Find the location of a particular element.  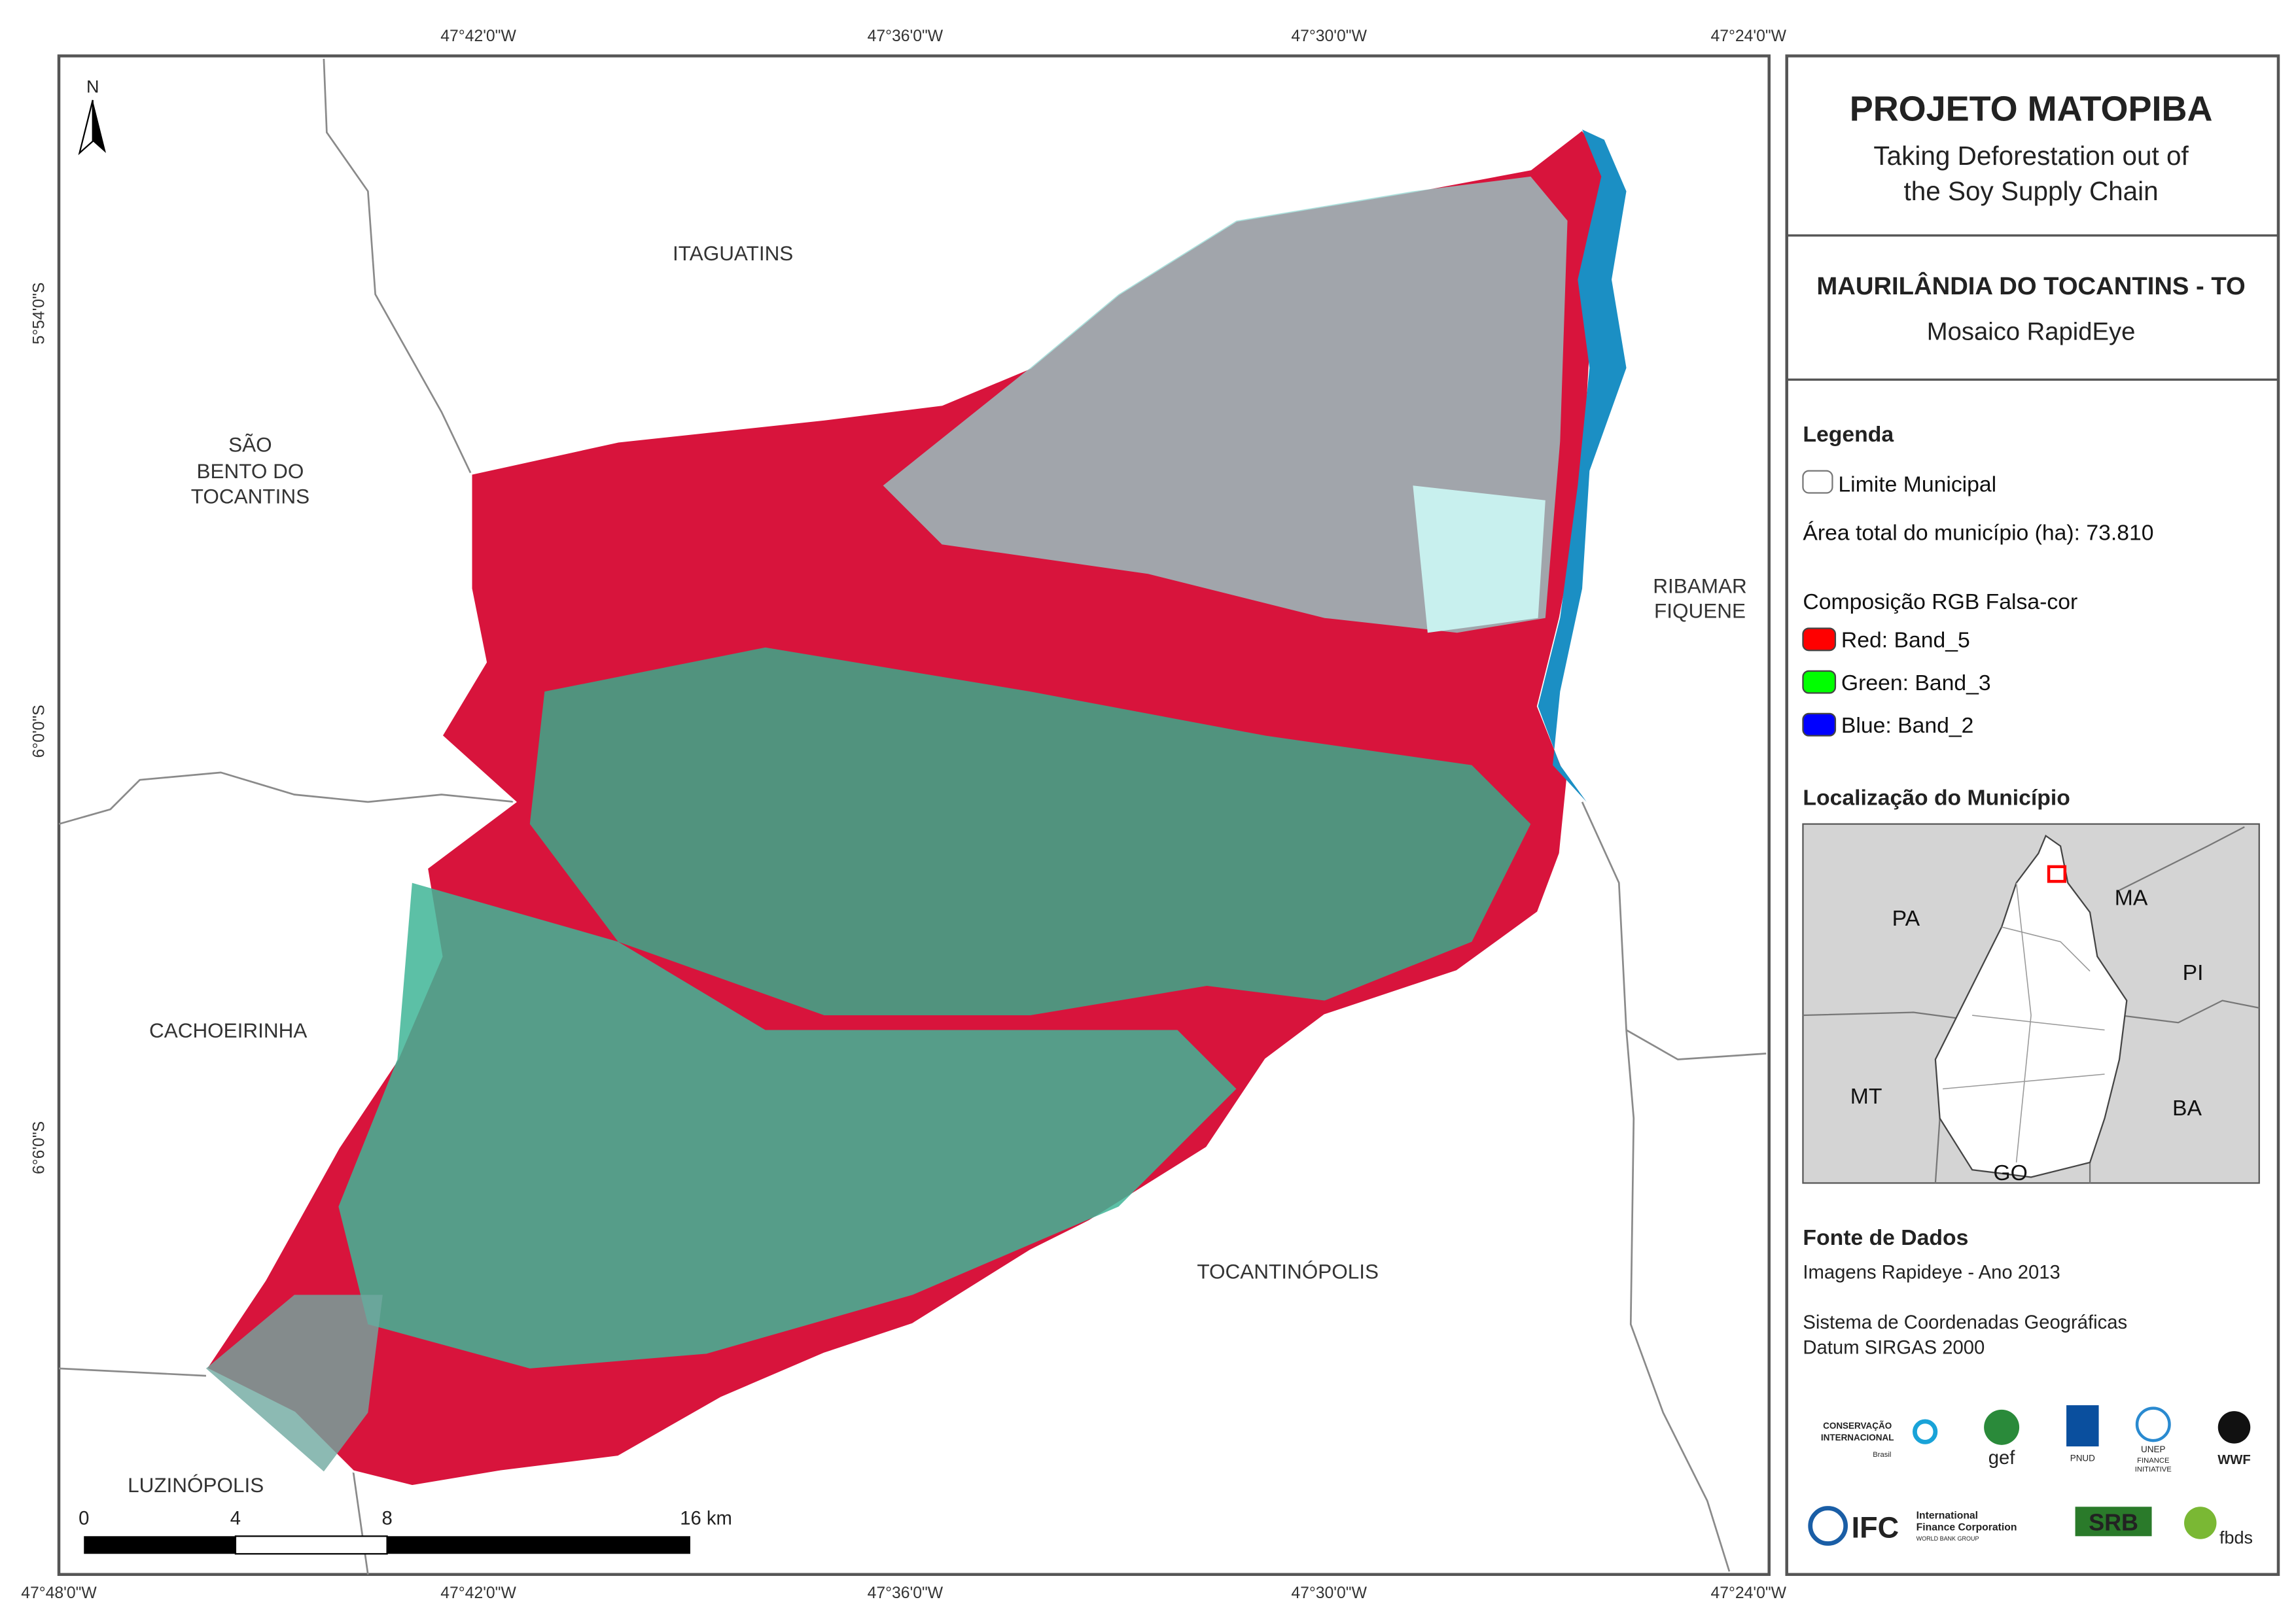

state-label: GO is located at coordinates (2010, 1173).